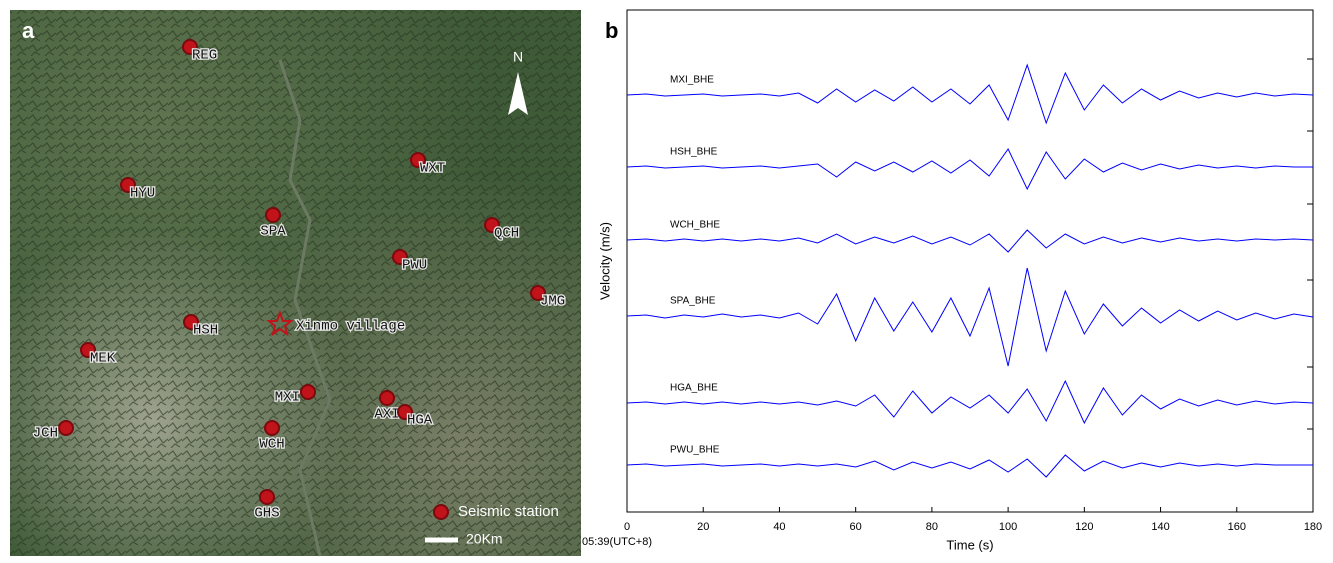 This screenshot has height=563, width=1333. What do you see at coordinates (932, 527) in the screenshot?
I see `x-tick-label: 80` at bounding box center [932, 527].